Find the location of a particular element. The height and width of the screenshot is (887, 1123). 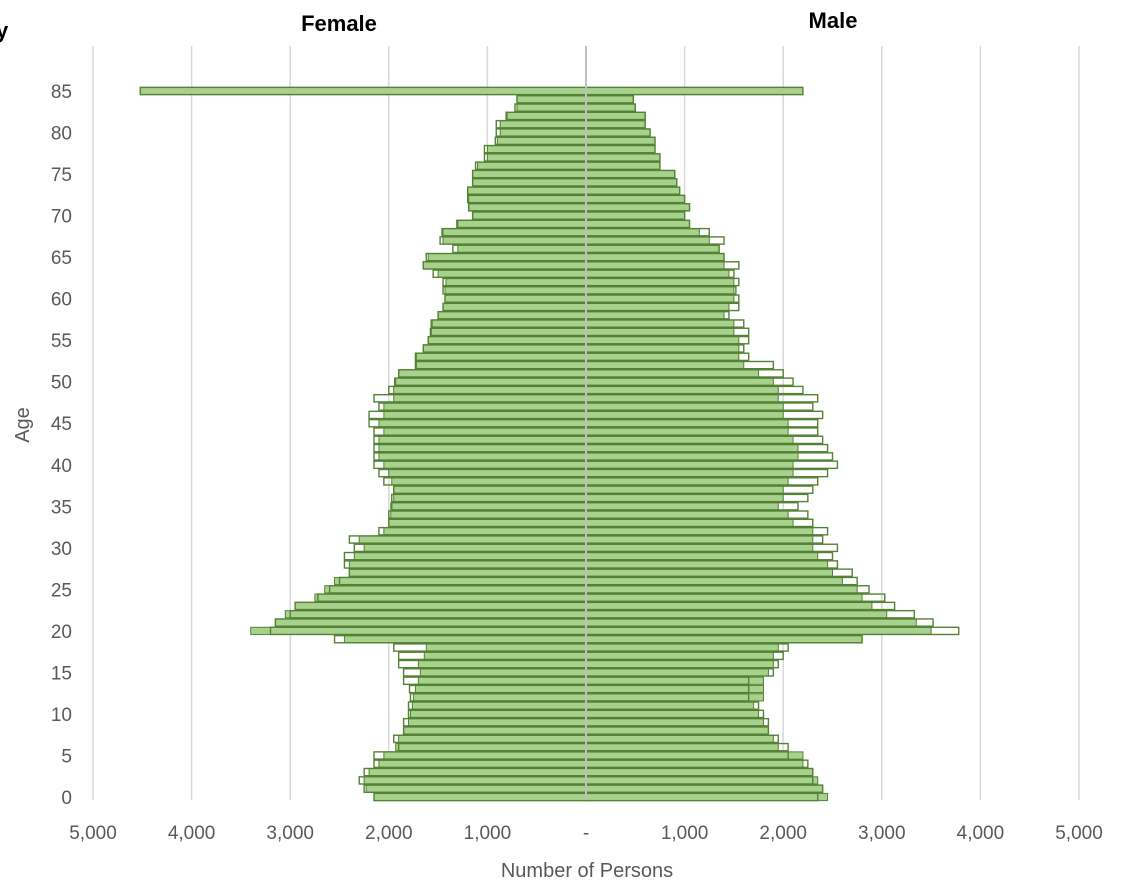

y-tick-label: 35 is located at coordinates (61, 507).